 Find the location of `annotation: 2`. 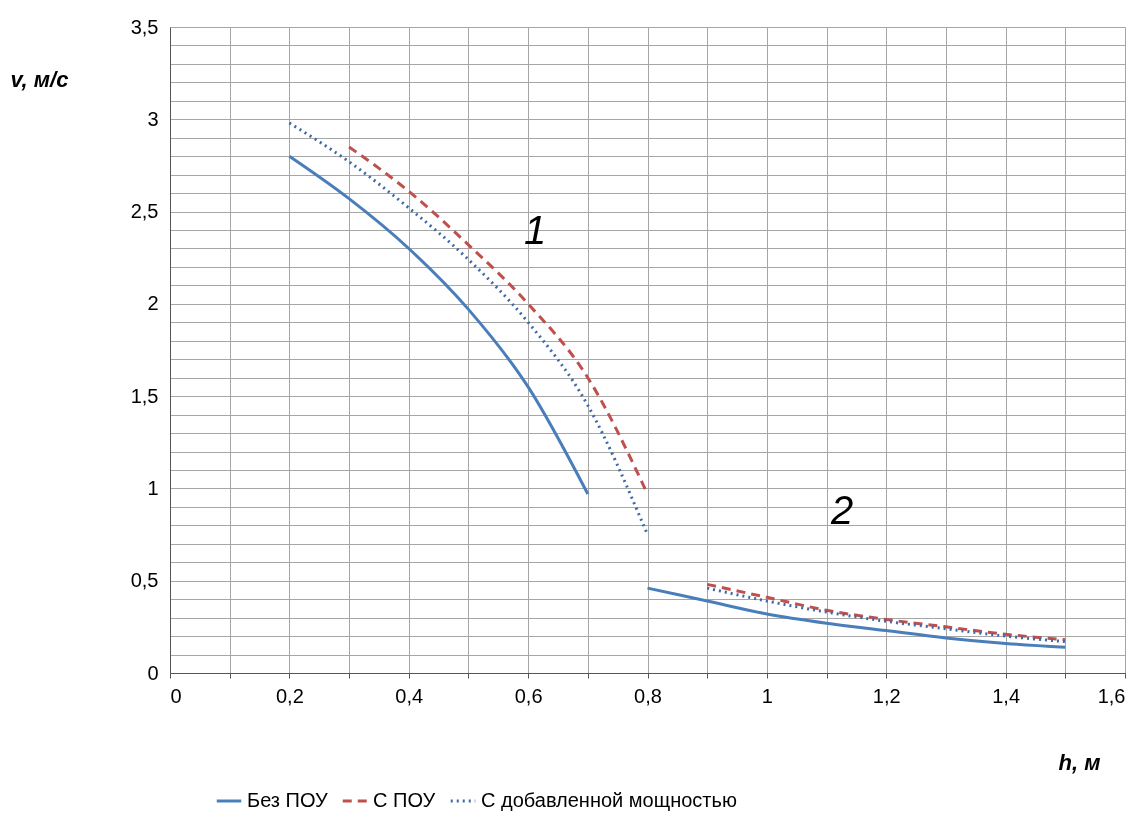

annotation: 2 is located at coordinates (841, 510).